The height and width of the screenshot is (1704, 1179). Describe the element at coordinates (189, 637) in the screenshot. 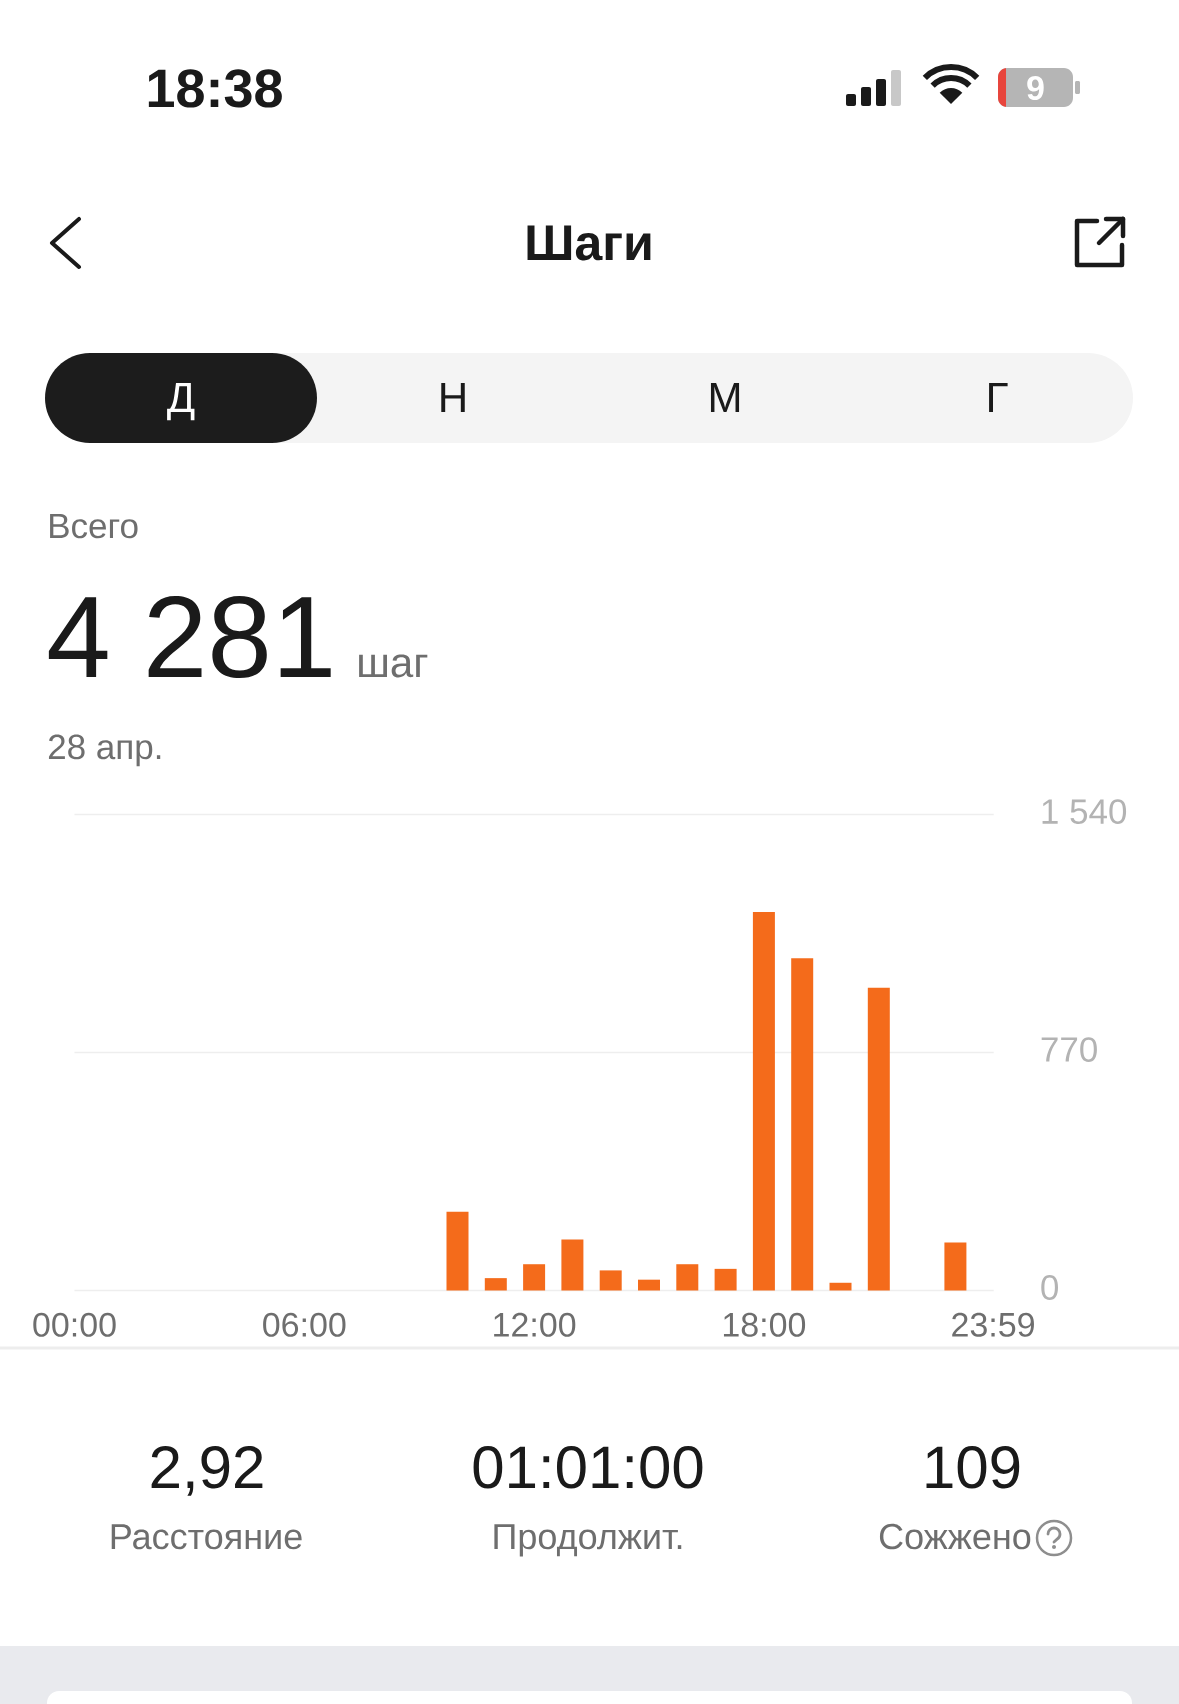

I see `text: 4 281` at that location.